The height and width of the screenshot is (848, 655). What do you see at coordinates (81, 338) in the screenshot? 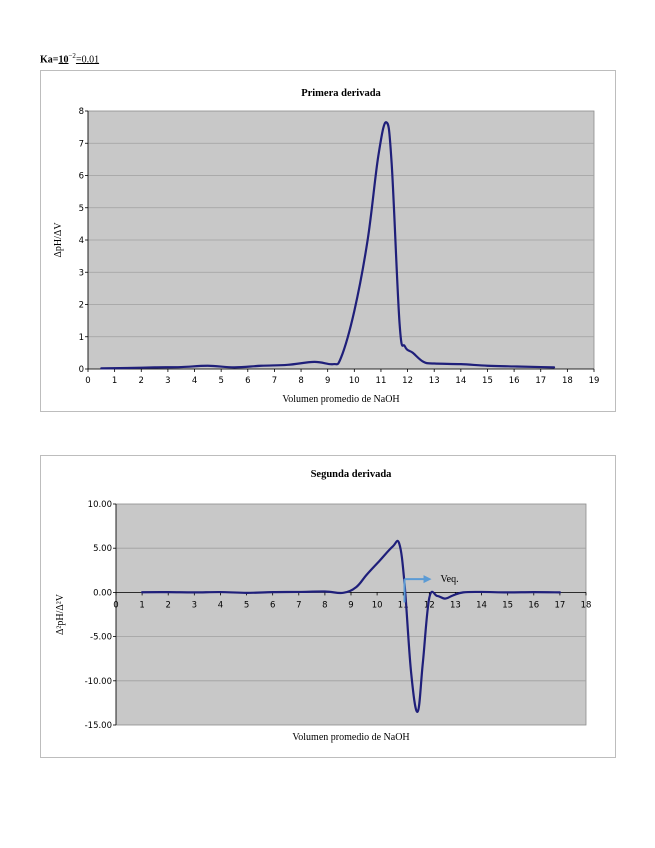
I see `chart1-y-tick-label-1: 1` at bounding box center [81, 338].